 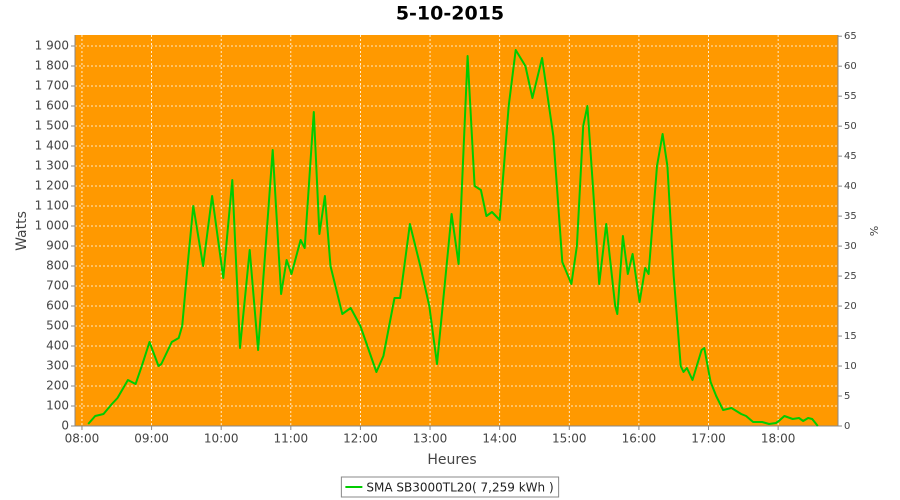 I want to click on y2-tick-label: 5, so click(x=847, y=396).